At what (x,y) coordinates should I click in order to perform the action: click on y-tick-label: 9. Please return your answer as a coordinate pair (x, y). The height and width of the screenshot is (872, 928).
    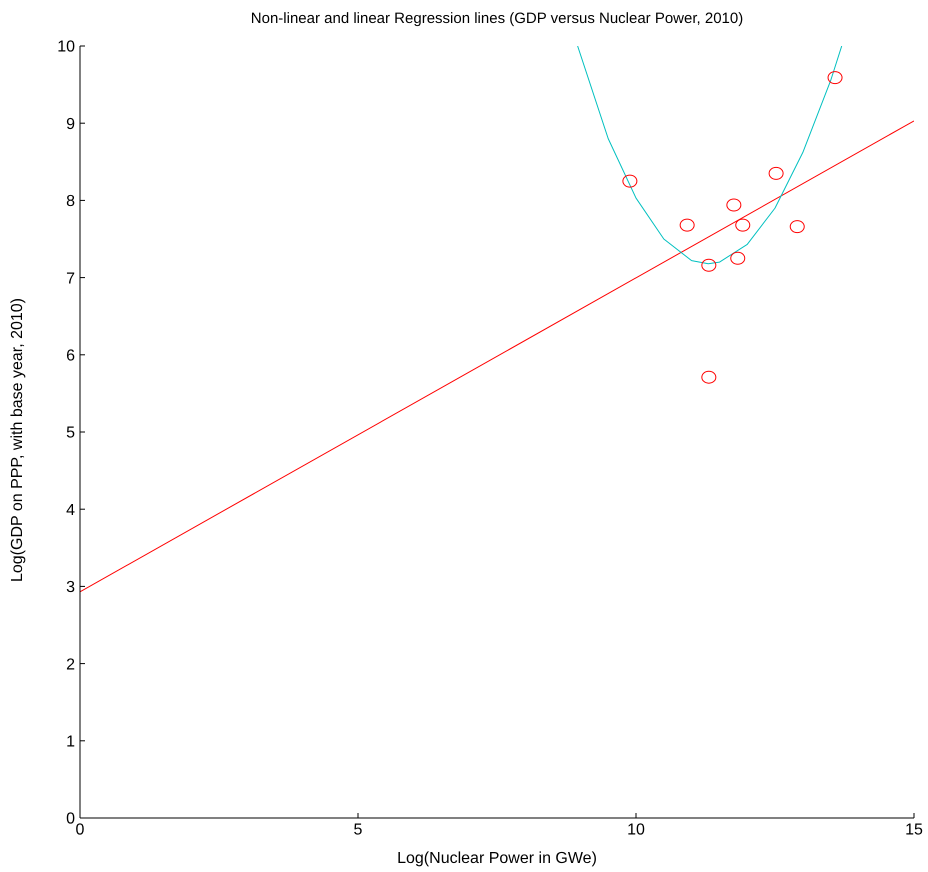
    Looking at the image, I should click on (71, 124).